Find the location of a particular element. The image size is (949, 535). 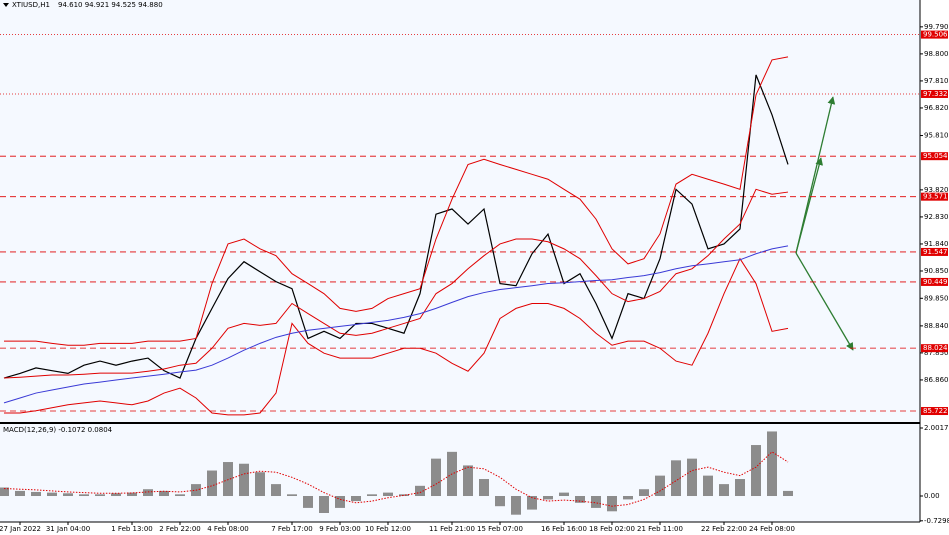

x-tick-label: 15 Feb 07:00 is located at coordinates (500, 529).